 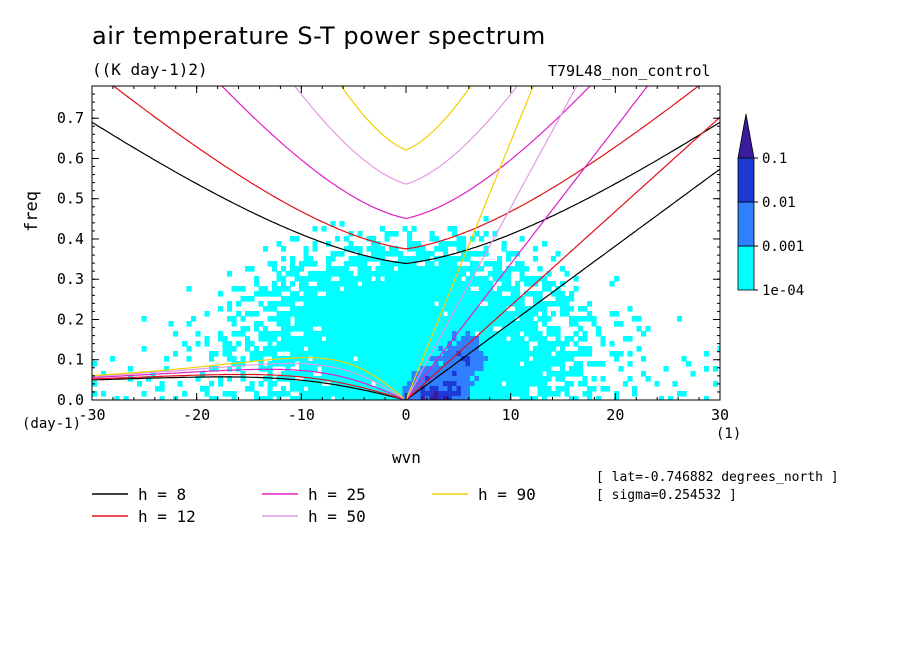 What do you see at coordinates (783, 291) in the screenshot?
I see `colorbar-label: 1e-04` at bounding box center [783, 291].